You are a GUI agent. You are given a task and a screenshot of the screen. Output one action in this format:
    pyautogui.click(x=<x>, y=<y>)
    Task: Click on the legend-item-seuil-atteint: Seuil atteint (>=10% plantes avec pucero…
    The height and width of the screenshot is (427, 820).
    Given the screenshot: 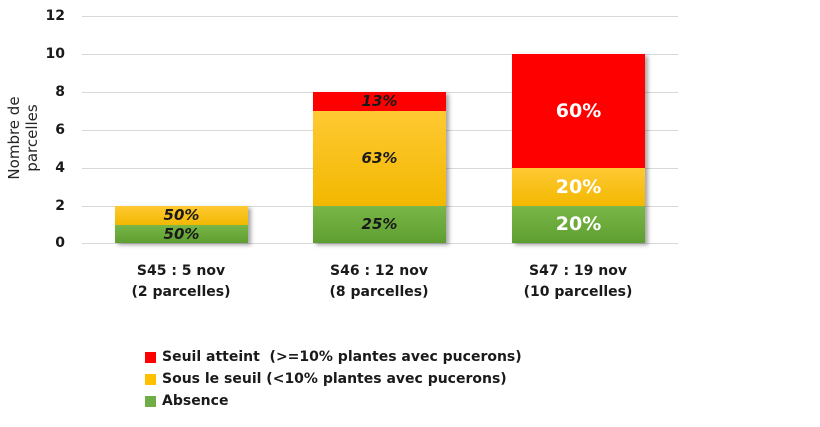 What is the action you would take?
    pyautogui.click(x=333, y=357)
    